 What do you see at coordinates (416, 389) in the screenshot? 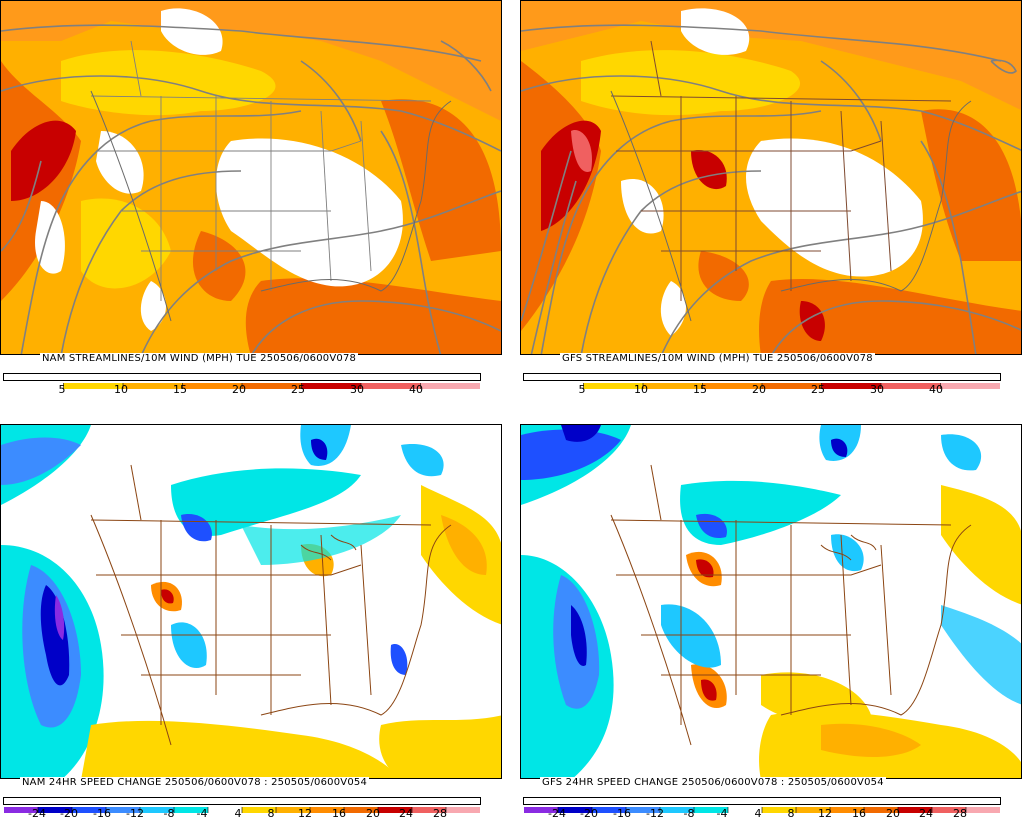
I see `colorbar-tick: 40` at bounding box center [416, 389].